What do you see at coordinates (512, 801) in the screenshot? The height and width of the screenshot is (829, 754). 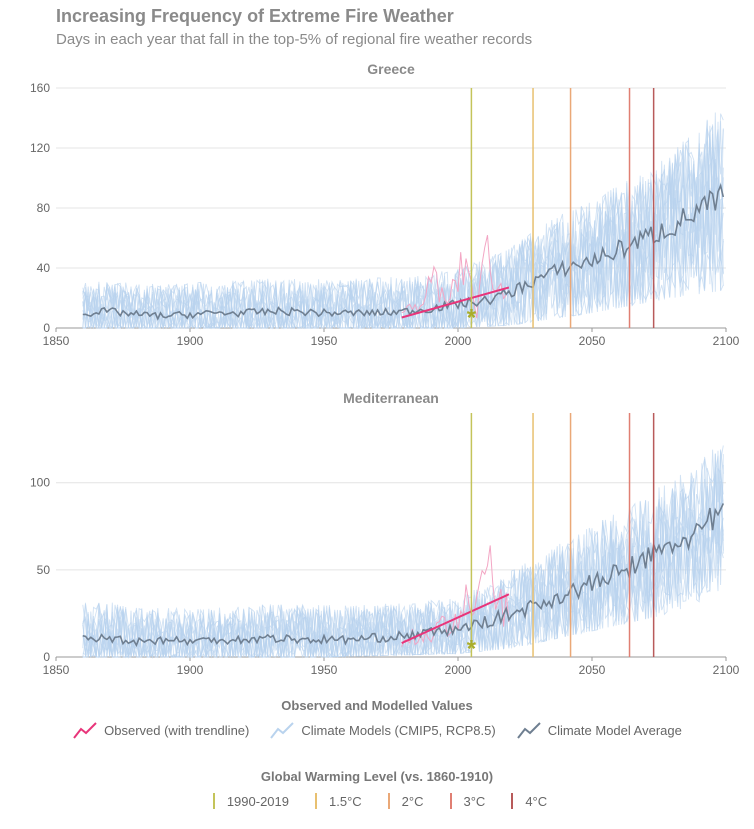 I see `level-4c-icon` at bounding box center [512, 801].